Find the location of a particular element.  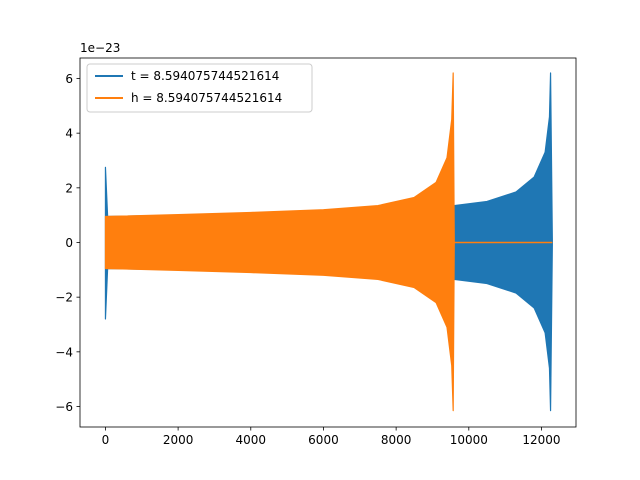

x-tick-label: 4000 is located at coordinates (251, 440).